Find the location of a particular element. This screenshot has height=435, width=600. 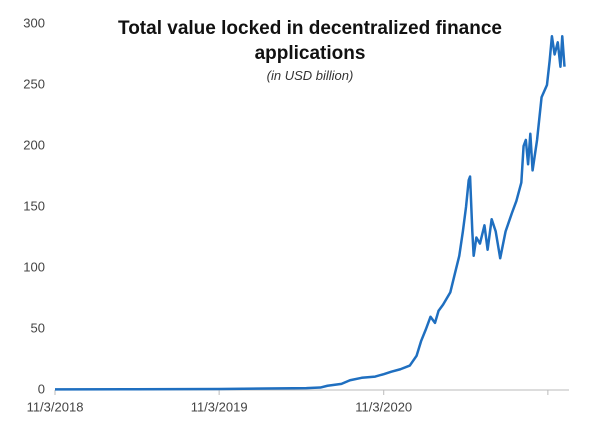

x-tick-label: 11/3/2019 is located at coordinates (219, 406).